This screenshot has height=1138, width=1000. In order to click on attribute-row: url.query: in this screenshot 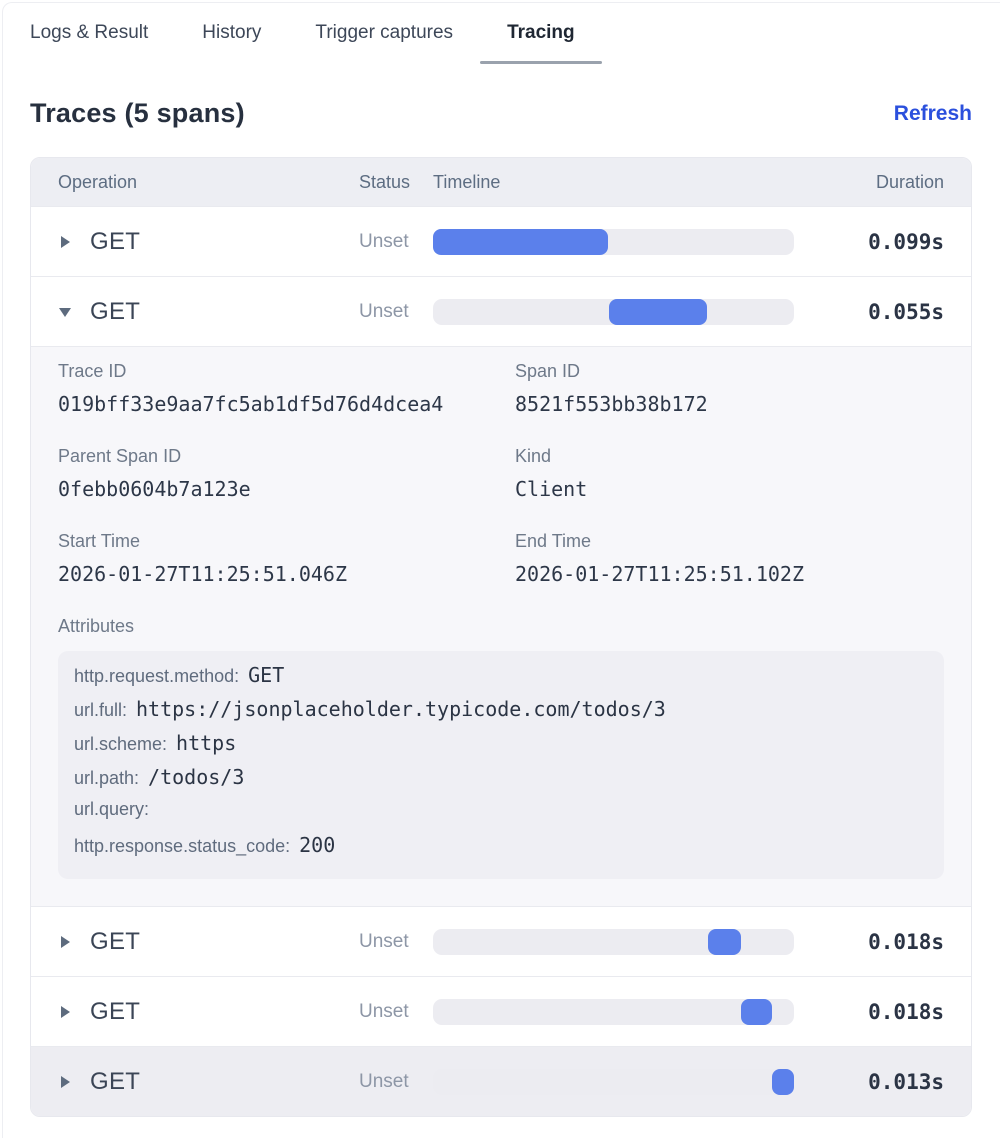, I will do `click(501, 816)`.